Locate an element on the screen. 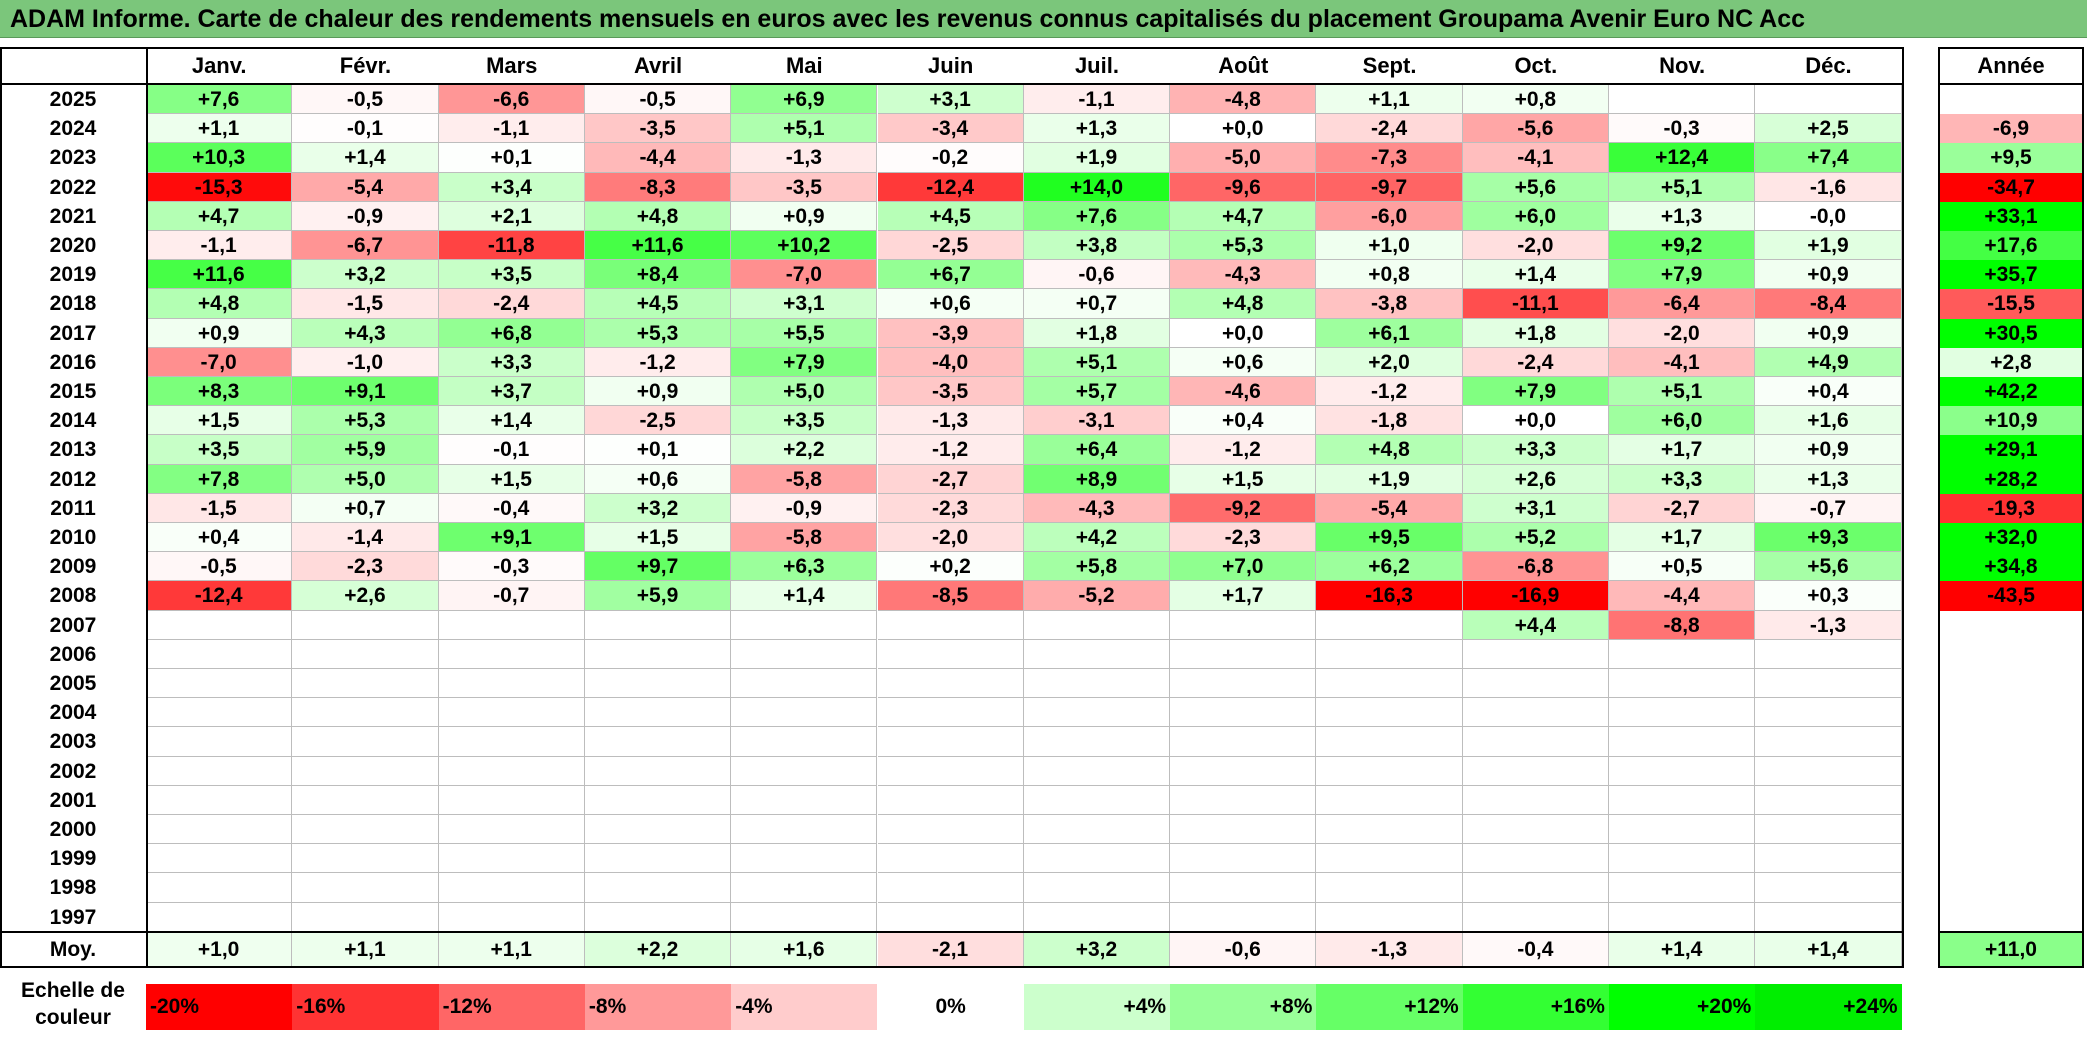  heatmap-cell: +8,9 is located at coordinates (1097, 479).